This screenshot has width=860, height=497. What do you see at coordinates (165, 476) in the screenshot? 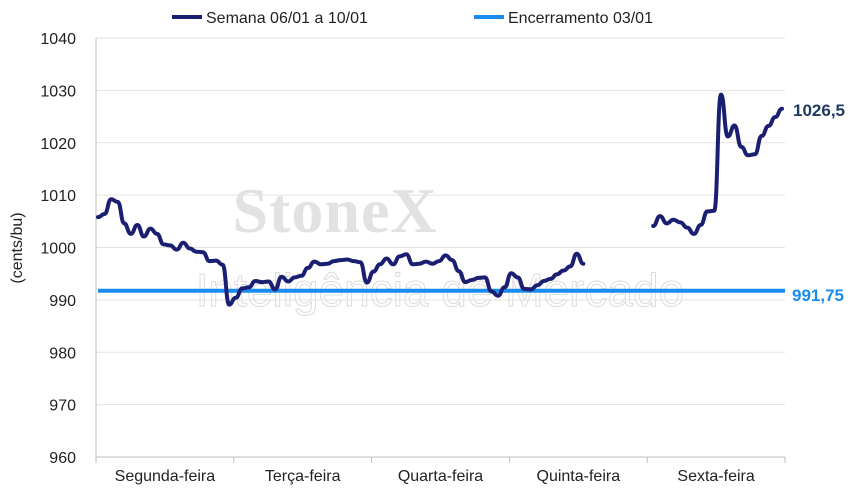
I see `x-tick-label: Segunda-feira` at bounding box center [165, 476].